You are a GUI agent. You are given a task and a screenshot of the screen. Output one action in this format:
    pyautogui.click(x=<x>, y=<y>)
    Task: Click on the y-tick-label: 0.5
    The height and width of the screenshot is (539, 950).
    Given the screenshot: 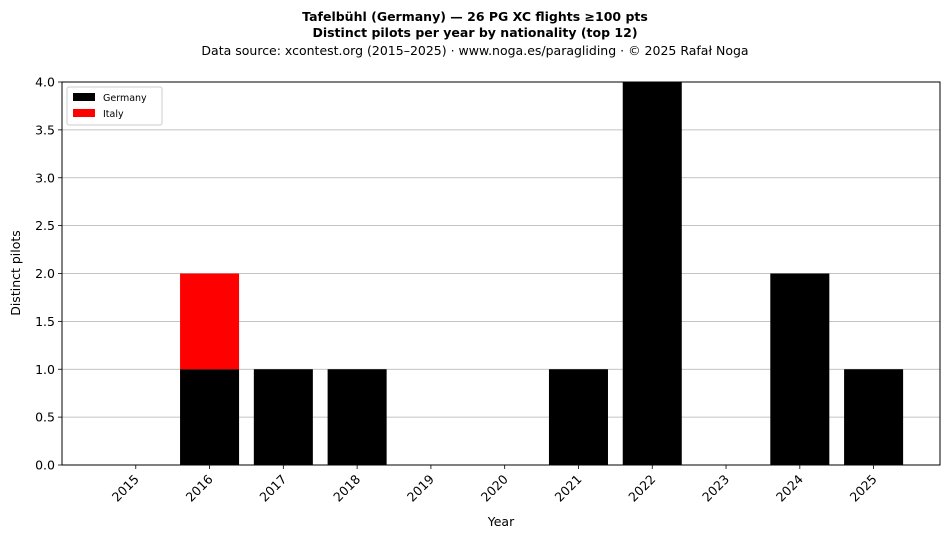 What is the action you would take?
    pyautogui.click(x=45, y=417)
    